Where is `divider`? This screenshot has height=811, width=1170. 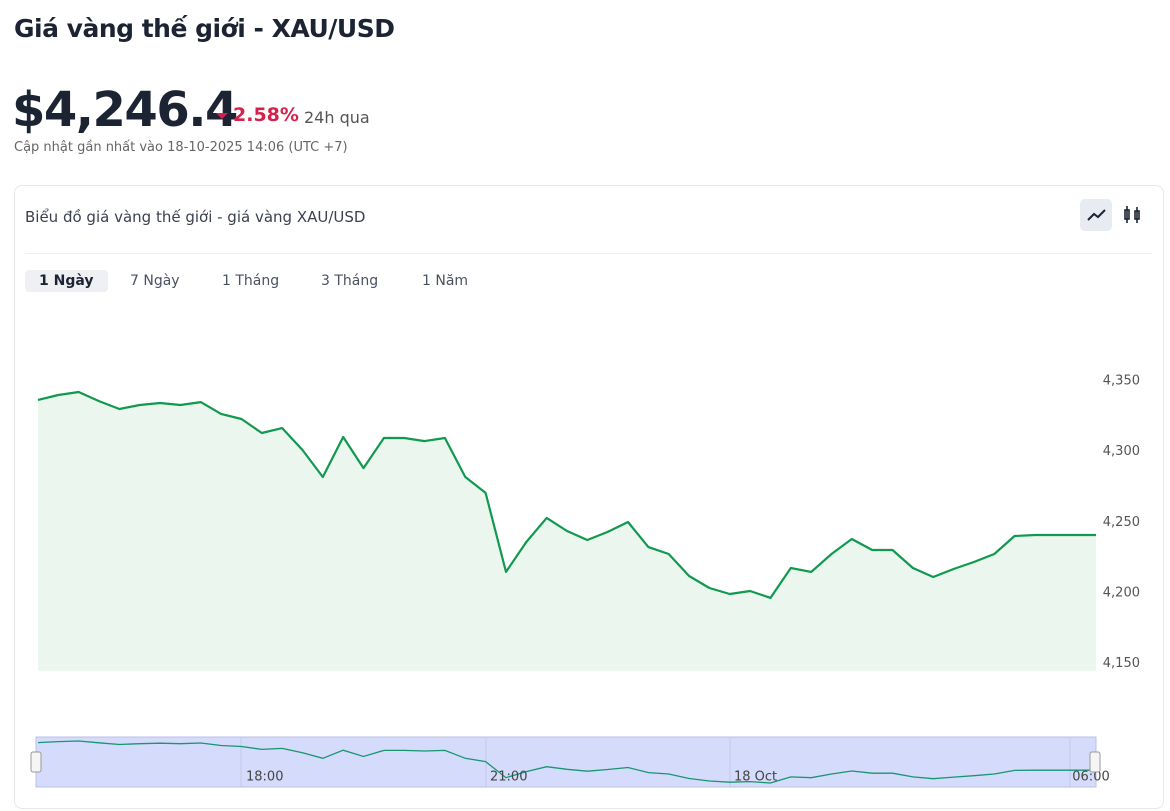
divider is located at coordinates (588, 253).